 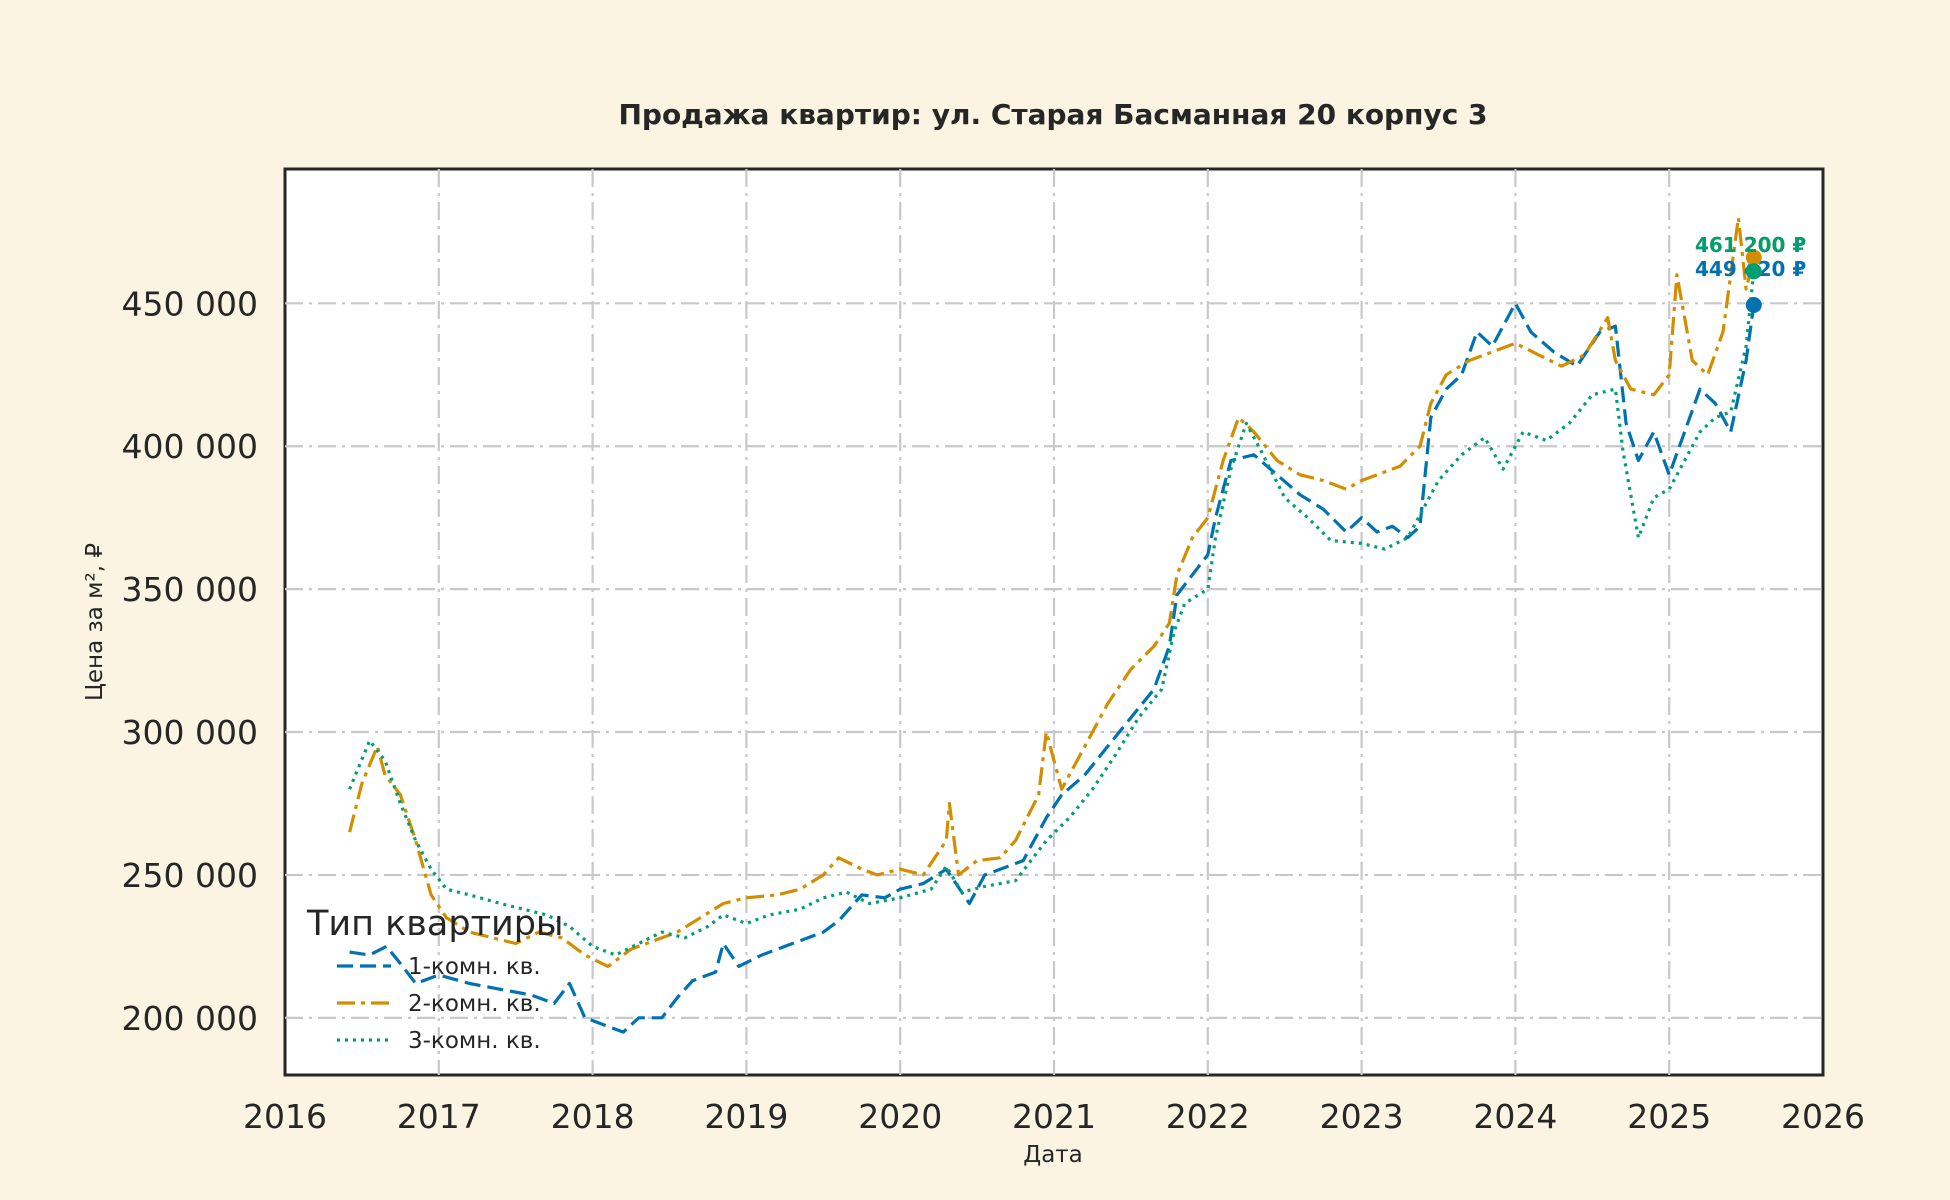 I want to click on legend-entry-label: 3-комн. кв., so click(x=474, y=1041).